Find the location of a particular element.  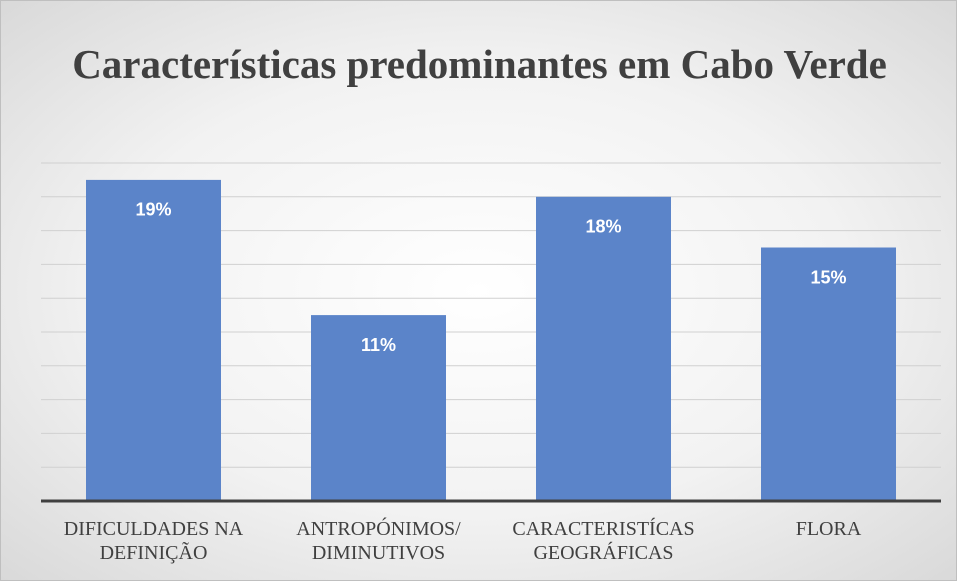

data-label: 11% is located at coordinates (378, 345).